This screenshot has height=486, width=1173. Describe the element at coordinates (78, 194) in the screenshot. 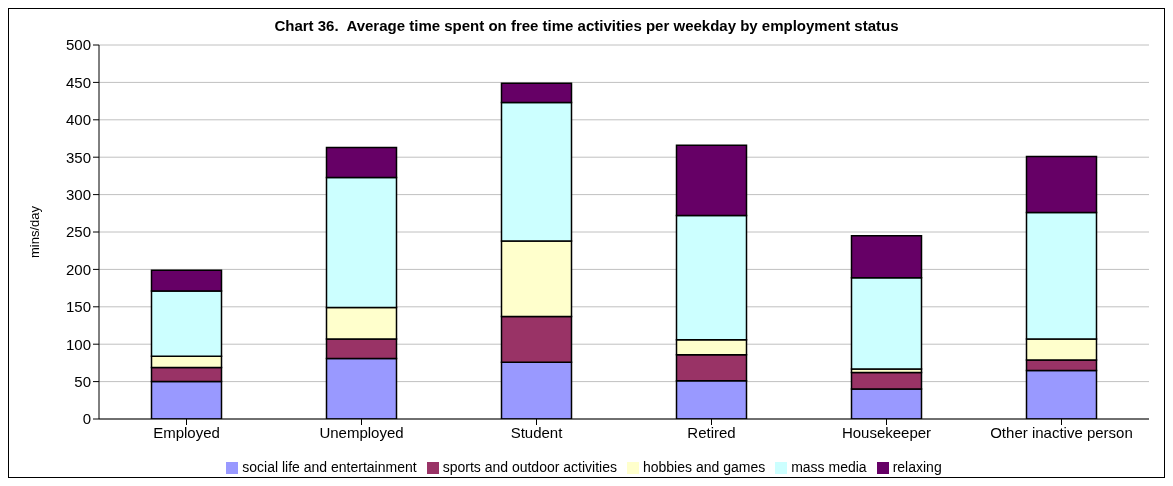

I see `y-tick-label: 300` at that location.